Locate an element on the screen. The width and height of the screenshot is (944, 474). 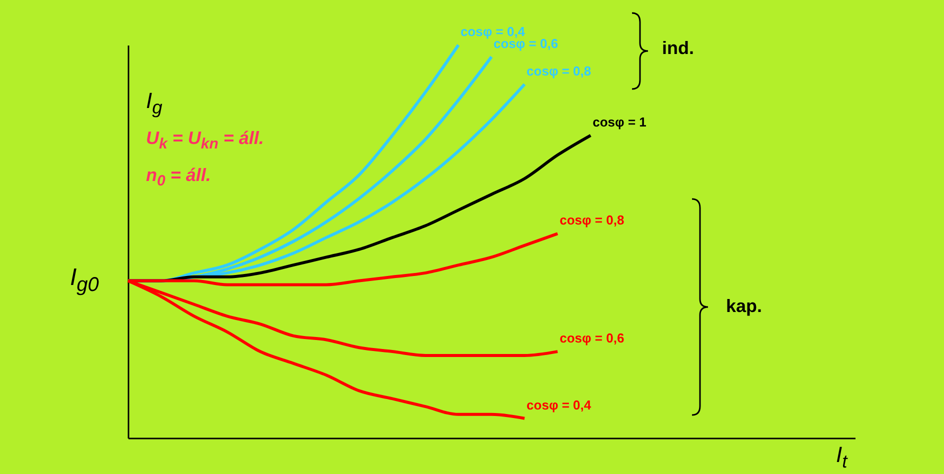
annotation: n$_{0}$ = áll. is located at coordinates (178, 177).